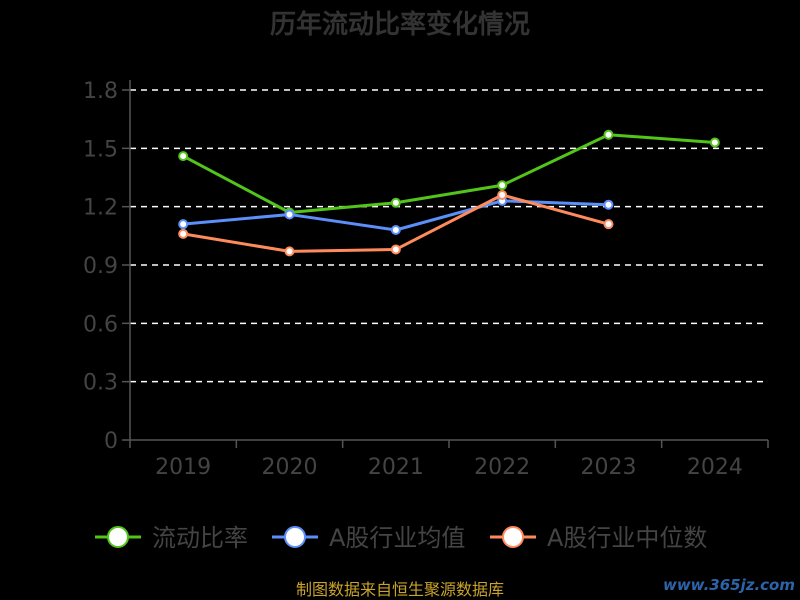 This screenshot has width=800, height=600. What do you see at coordinates (100, 91) in the screenshot?
I see `y-tick-label: 1.8` at bounding box center [100, 91].